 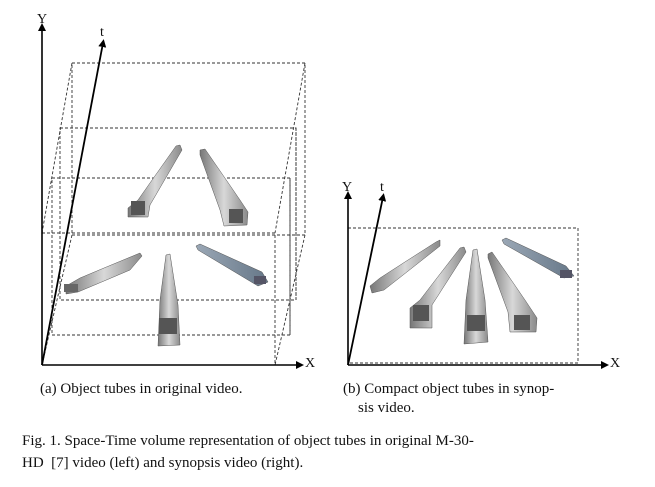 I want to click on right-t-axis, so click(x=367, y=279).